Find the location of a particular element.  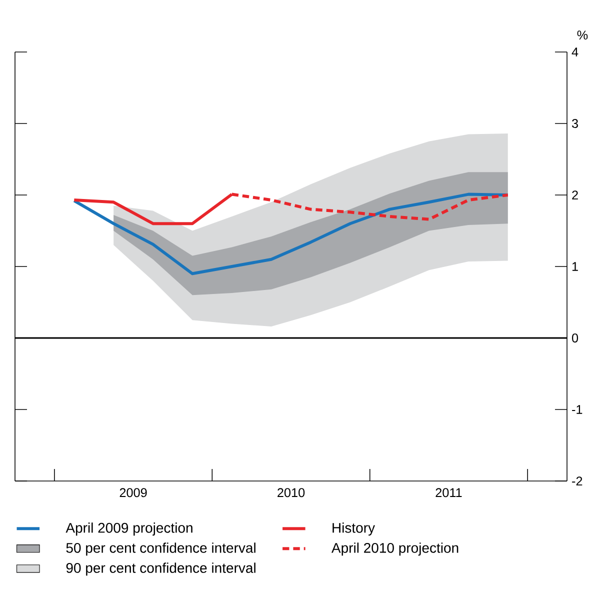

x-tick-label: 2009 is located at coordinates (133, 493).